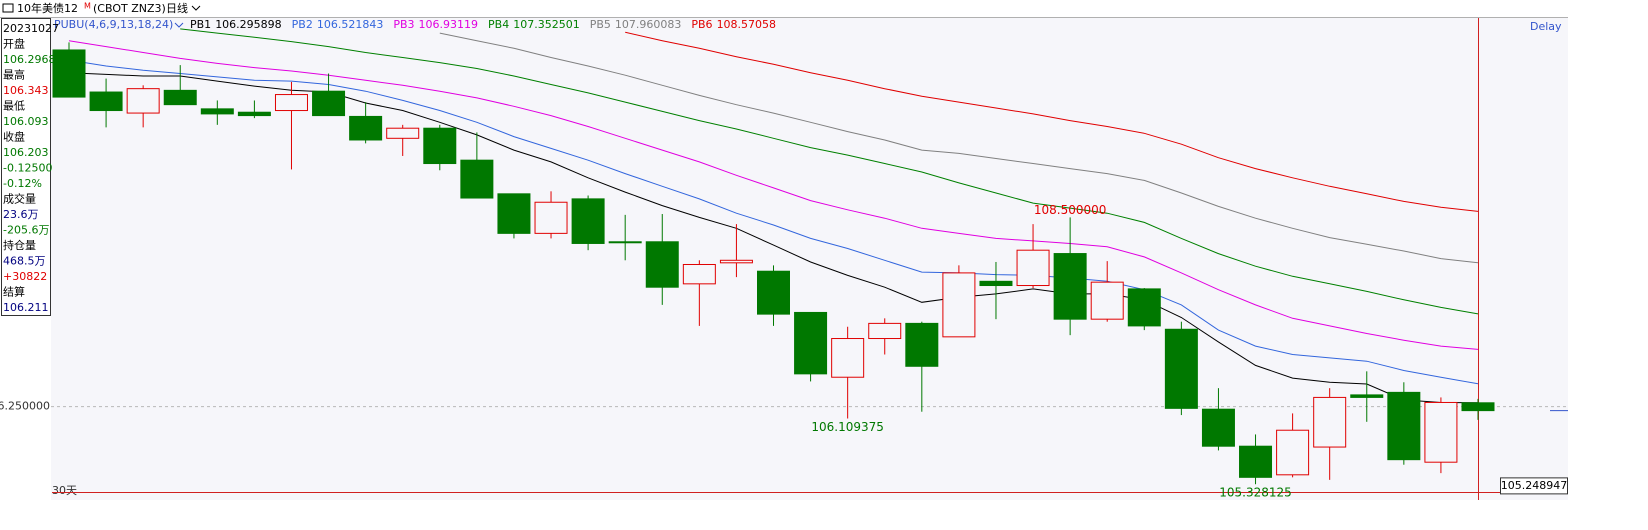 This screenshot has height=530, width=1648. I want to click on legend-value: 108.57058, so click(747, 24).